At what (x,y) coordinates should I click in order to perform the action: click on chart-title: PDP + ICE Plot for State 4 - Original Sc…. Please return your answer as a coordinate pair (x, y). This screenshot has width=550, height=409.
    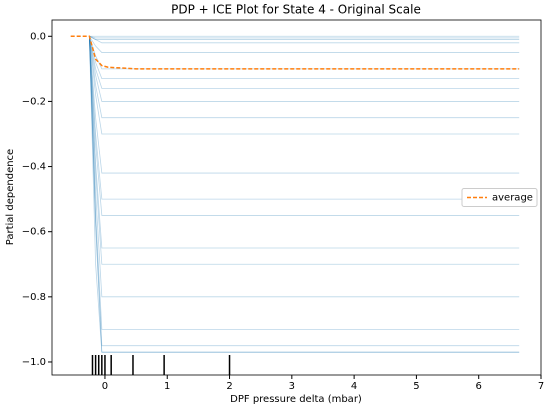
    Looking at the image, I should click on (296, 10).